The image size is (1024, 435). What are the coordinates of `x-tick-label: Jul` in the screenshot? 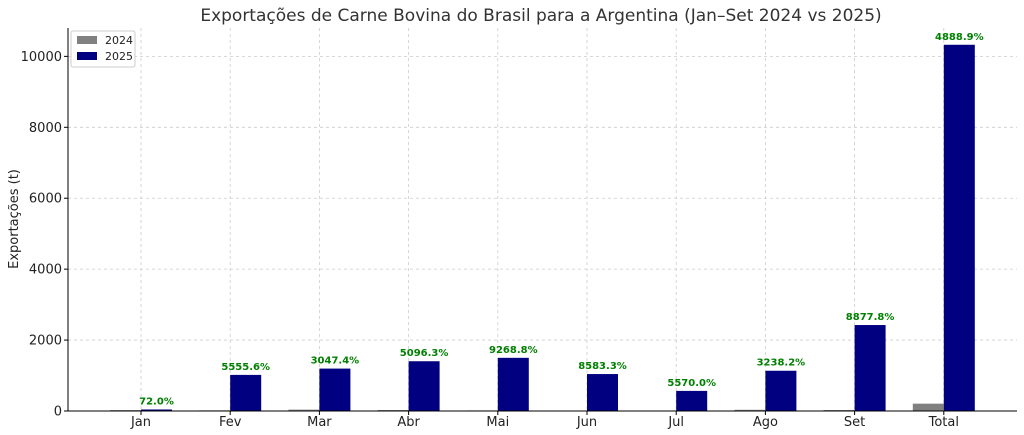 It's located at (675, 422).